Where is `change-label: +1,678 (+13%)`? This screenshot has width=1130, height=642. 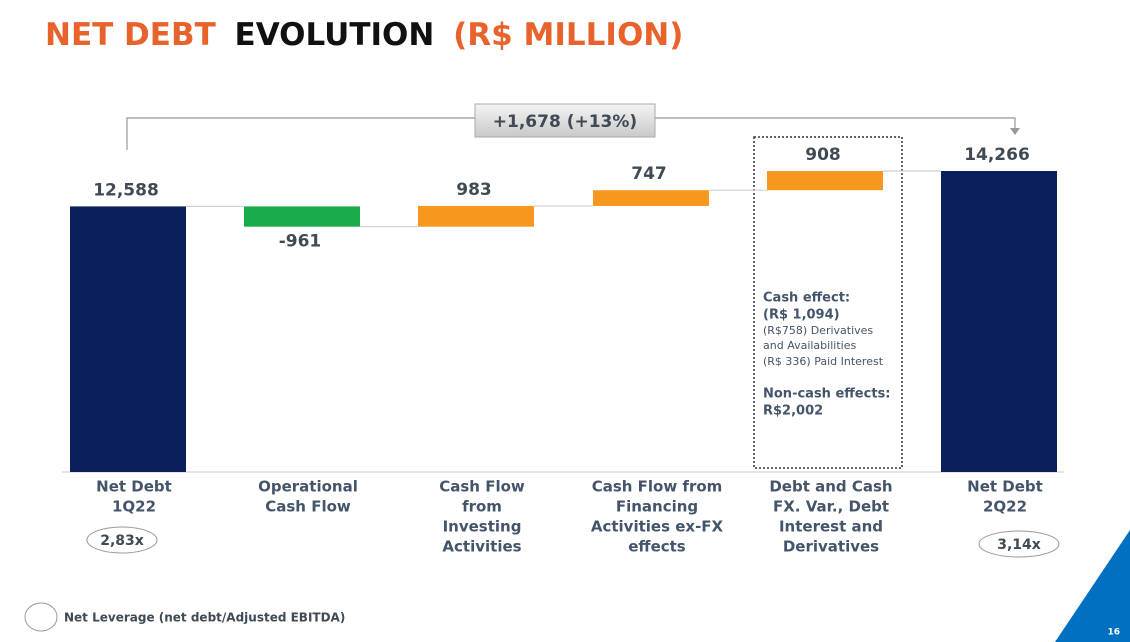 change-label: +1,678 (+13%) is located at coordinates (565, 122).